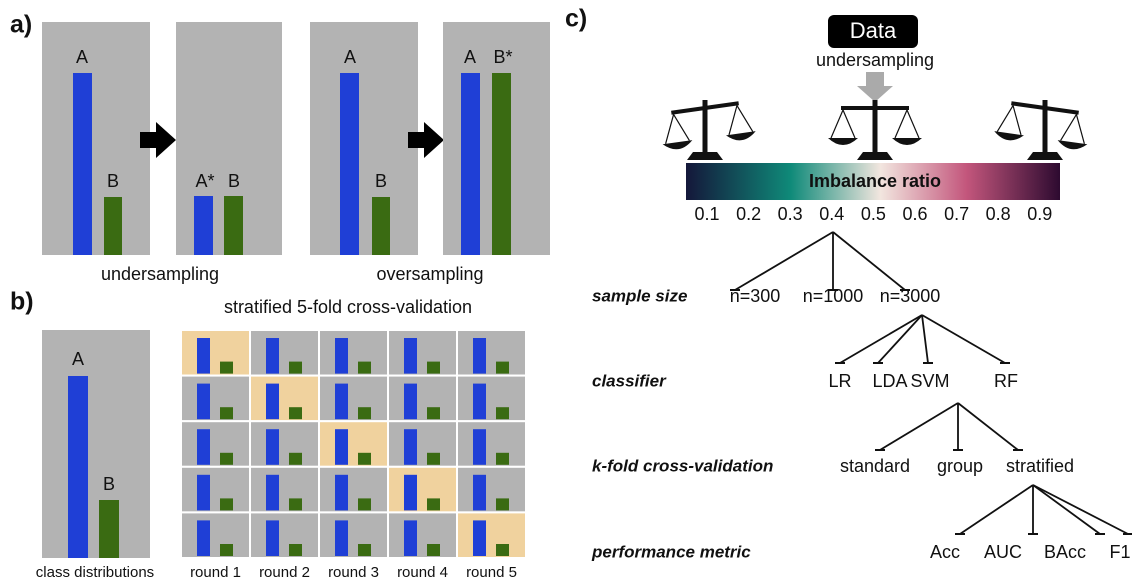 This screenshot has height=581, width=1132. What do you see at coordinates (491, 572) in the screenshot?
I see `round-label: round 5` at bounding box center [491, 572].